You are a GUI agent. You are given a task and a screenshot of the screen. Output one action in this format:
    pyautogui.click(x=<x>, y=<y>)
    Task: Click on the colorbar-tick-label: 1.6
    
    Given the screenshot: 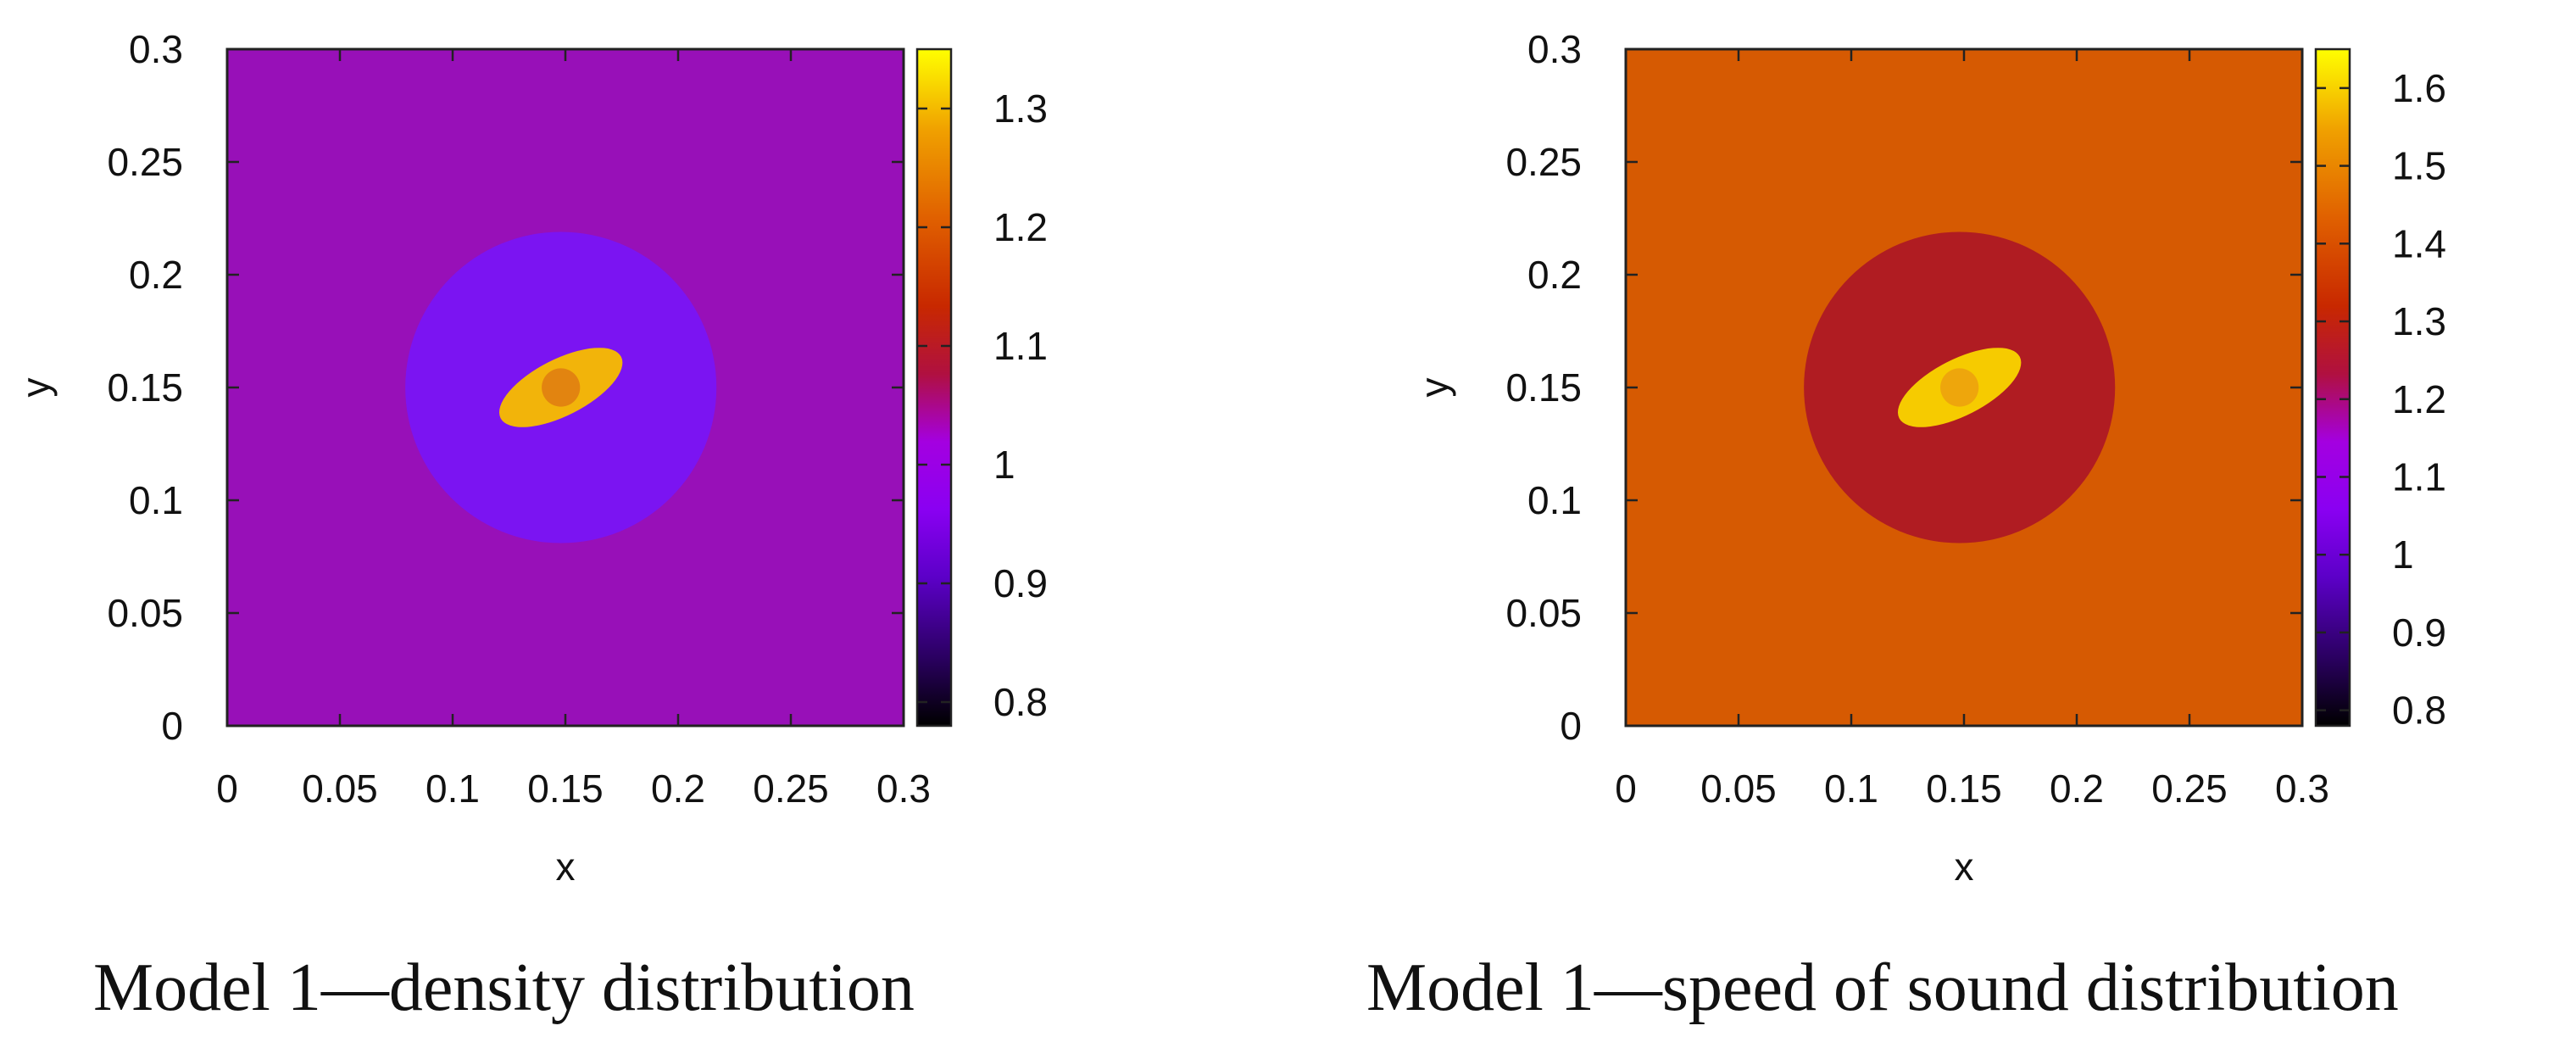 What is the action you would take?
    pyautogui.click(x=2419, y=88)
    